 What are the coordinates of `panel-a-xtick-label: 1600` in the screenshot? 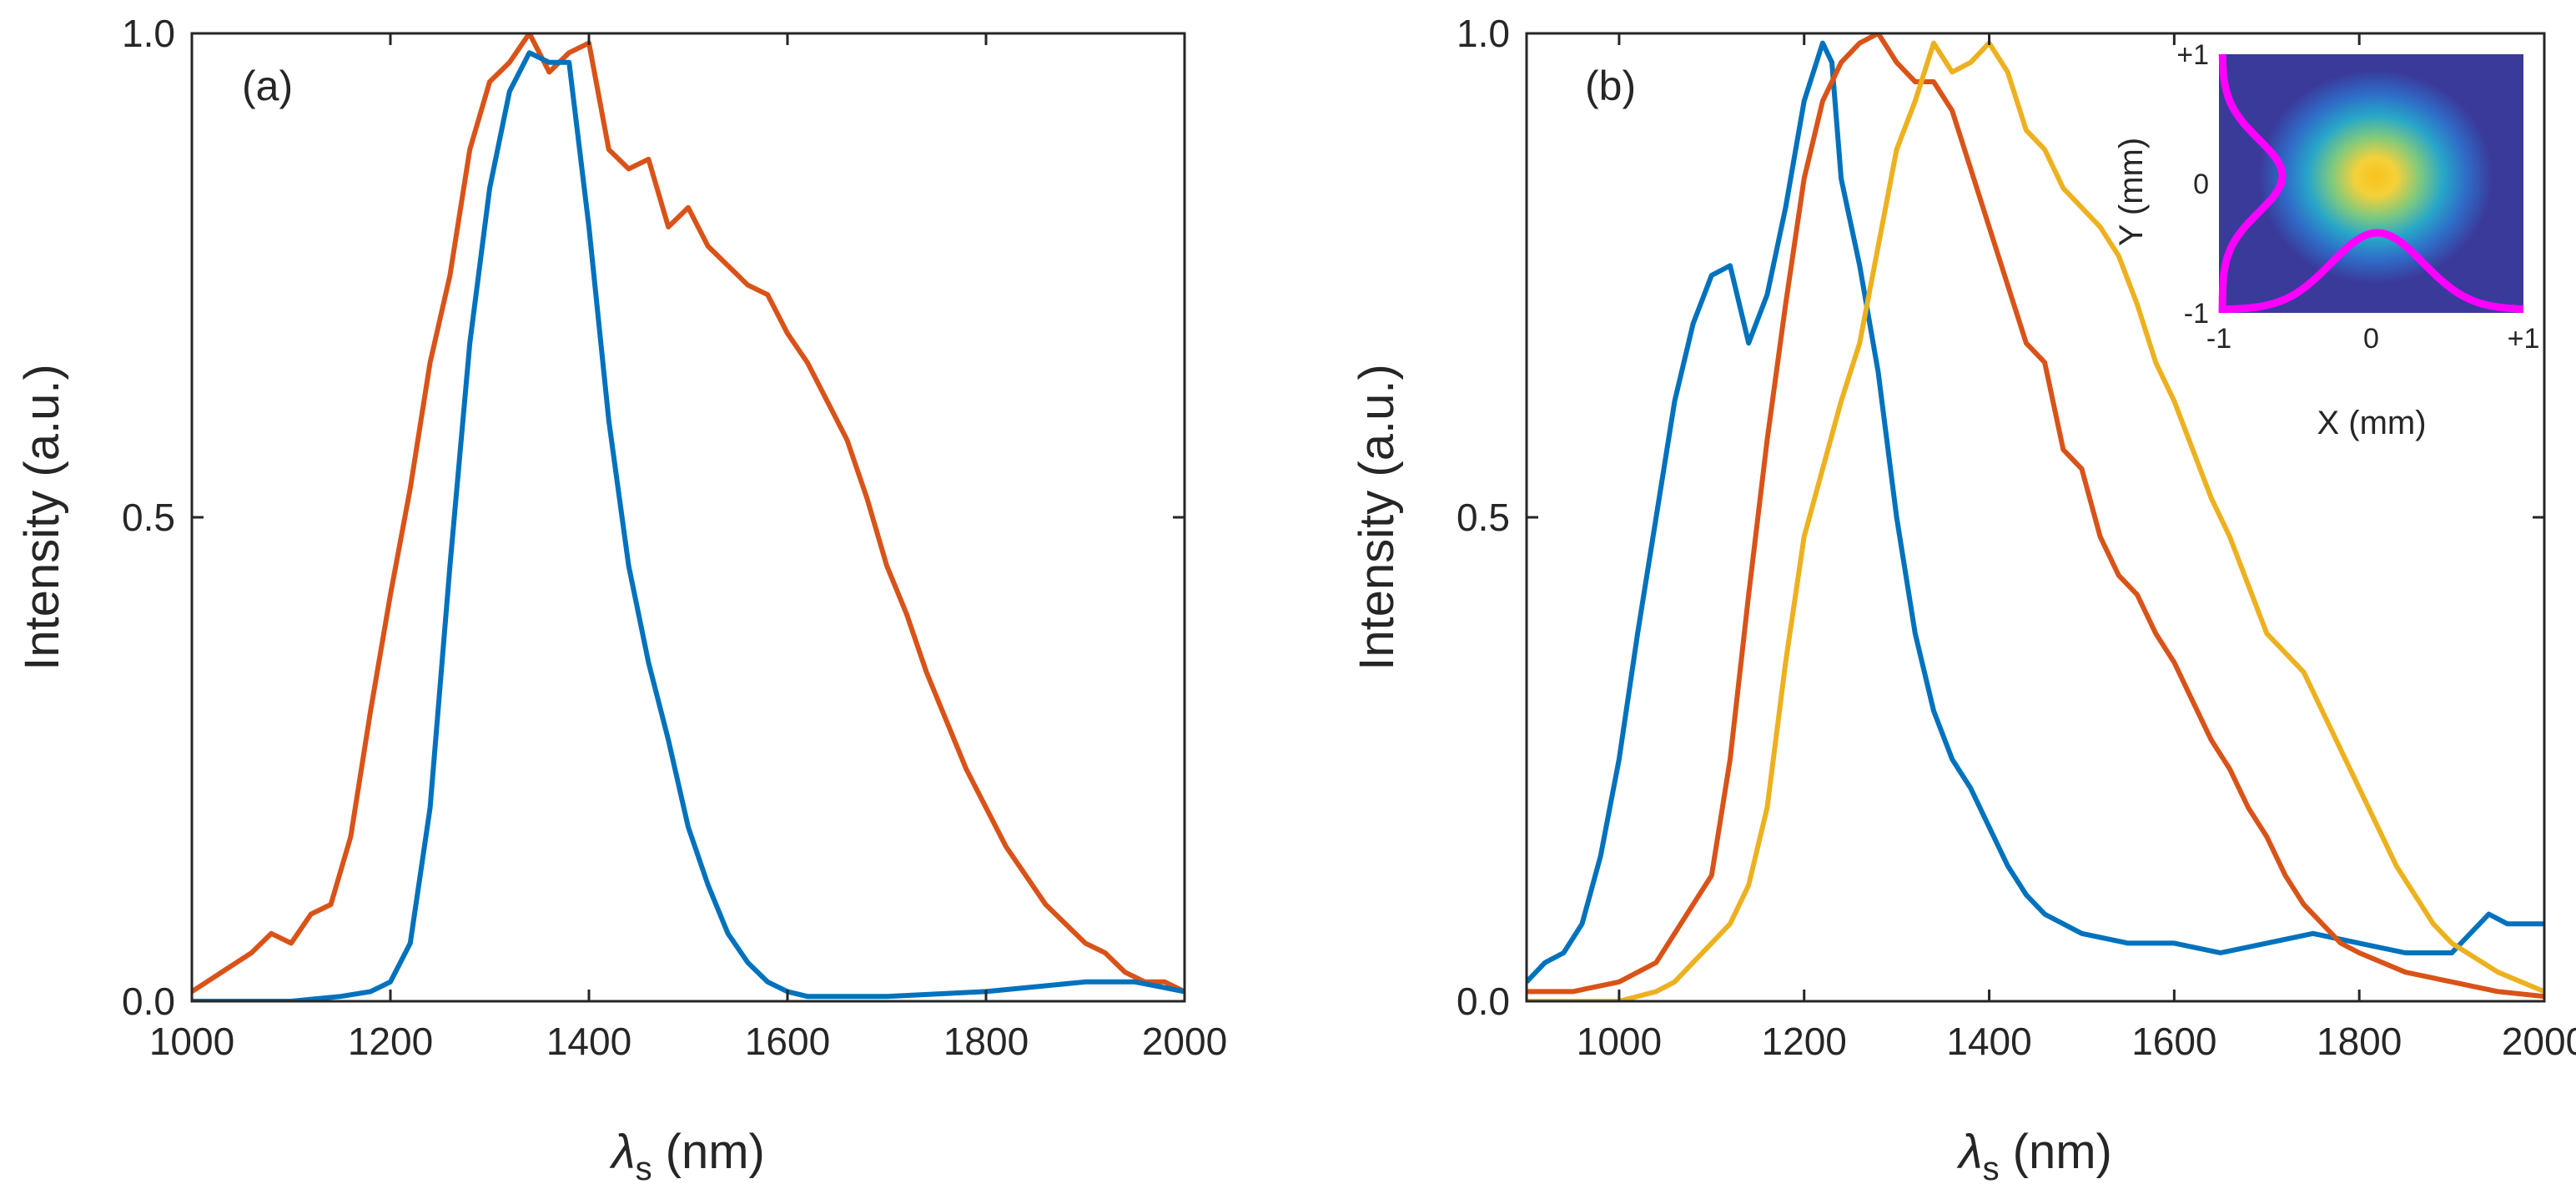 It's located at (787, 1041).